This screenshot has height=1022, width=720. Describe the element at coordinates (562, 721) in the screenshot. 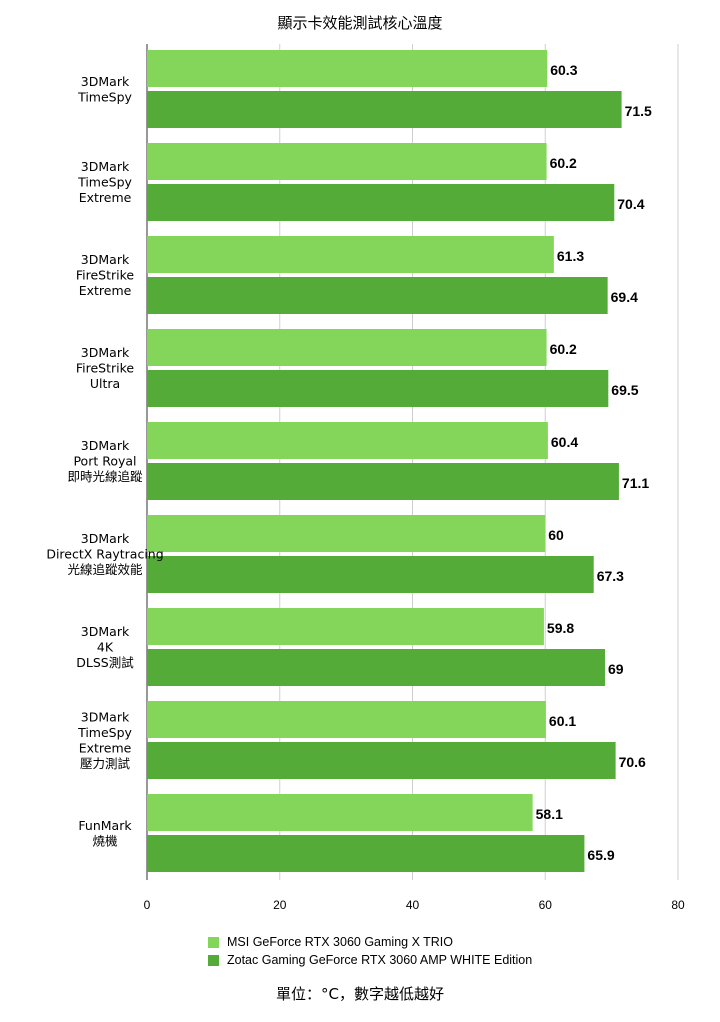

I see `value-label-series1-cat8: 60.1` at that location.